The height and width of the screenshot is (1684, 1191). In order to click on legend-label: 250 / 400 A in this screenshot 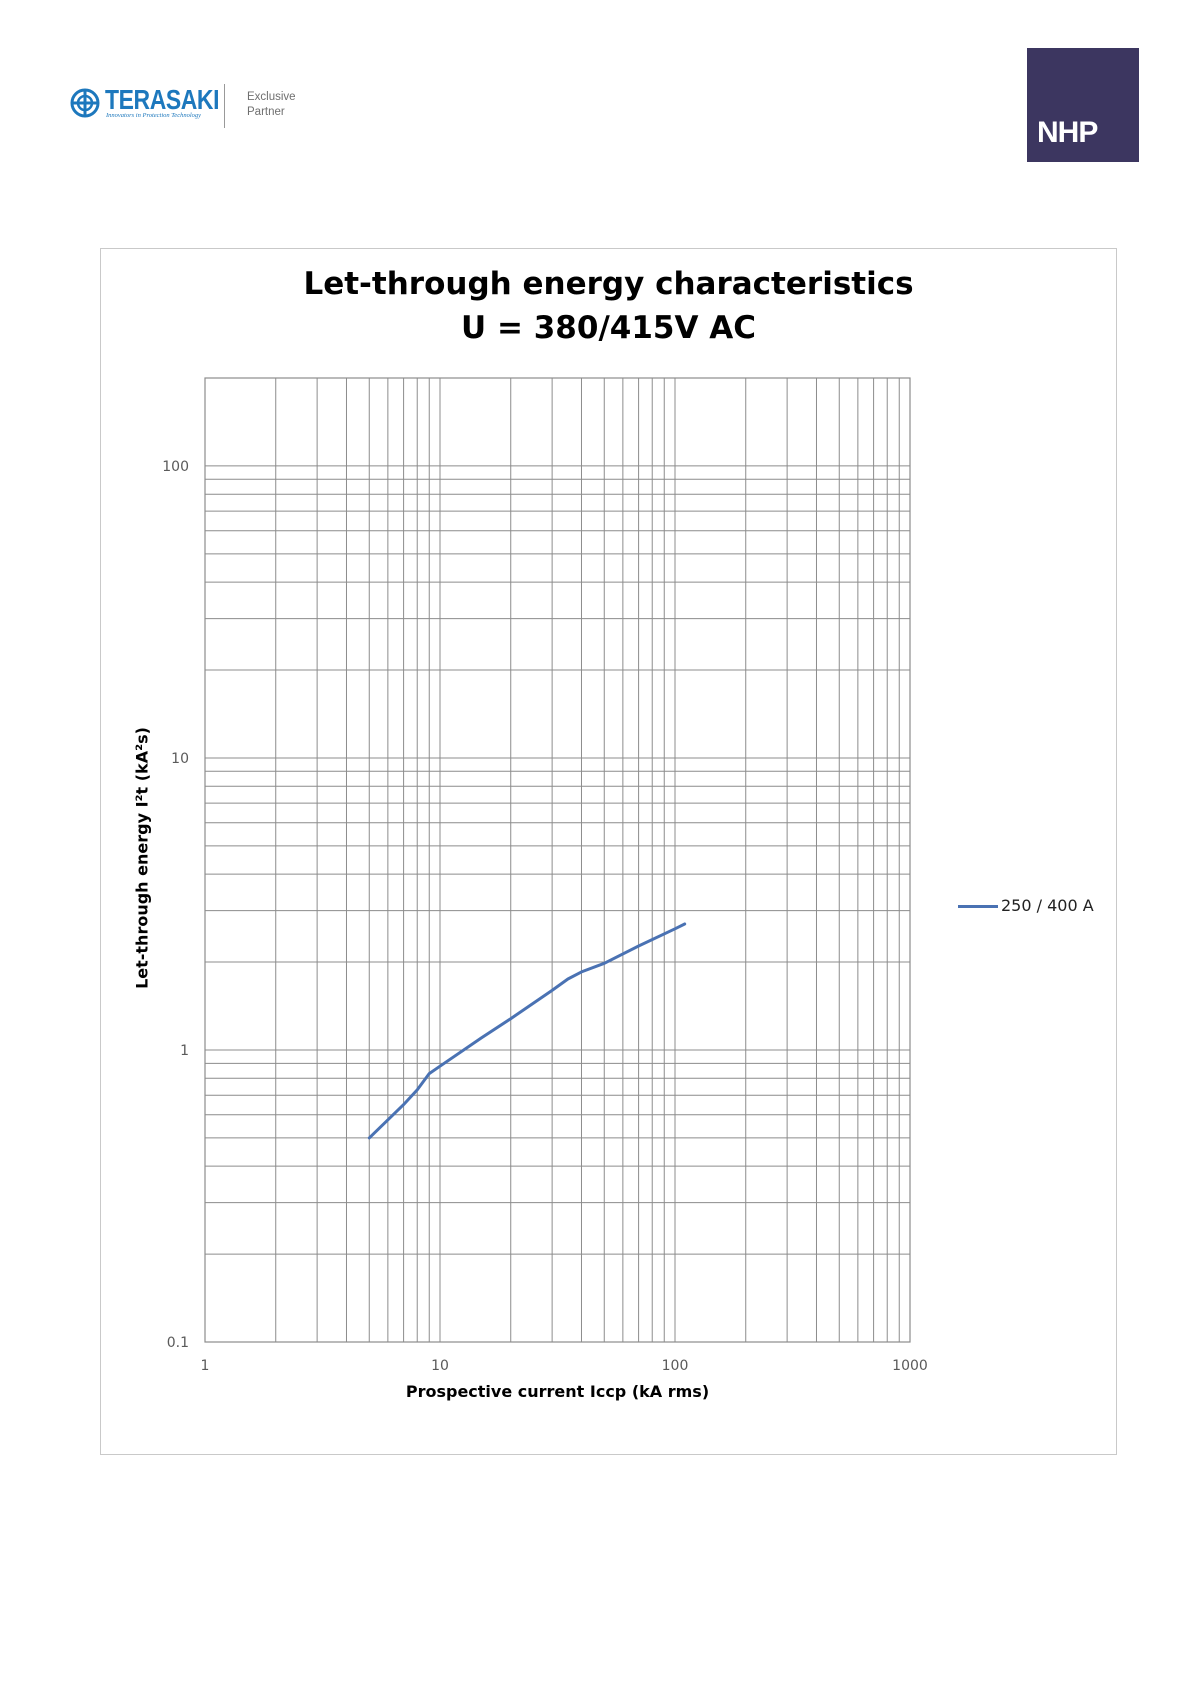, I will do `click(1047, 905)`.